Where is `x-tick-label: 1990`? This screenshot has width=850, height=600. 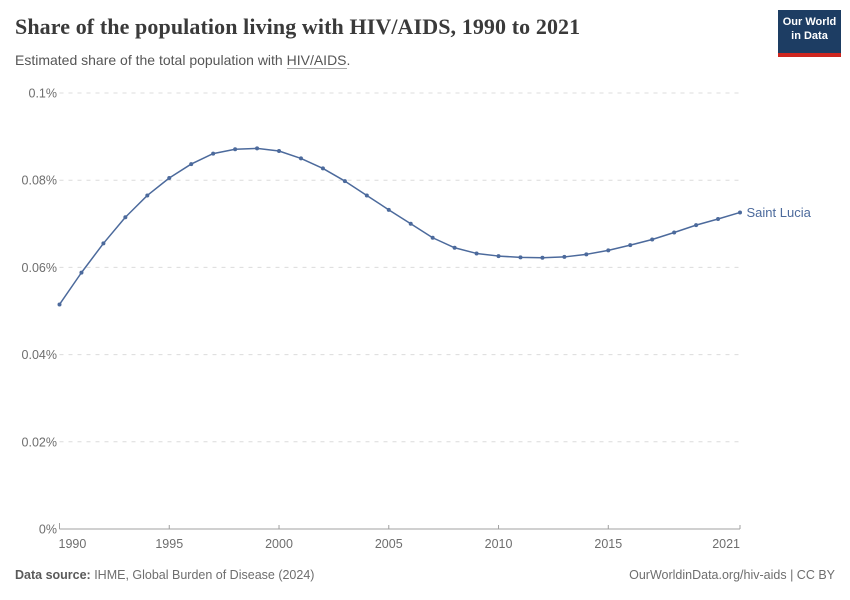 x-tick-label: 1990 is located at coordinates (73, 544).